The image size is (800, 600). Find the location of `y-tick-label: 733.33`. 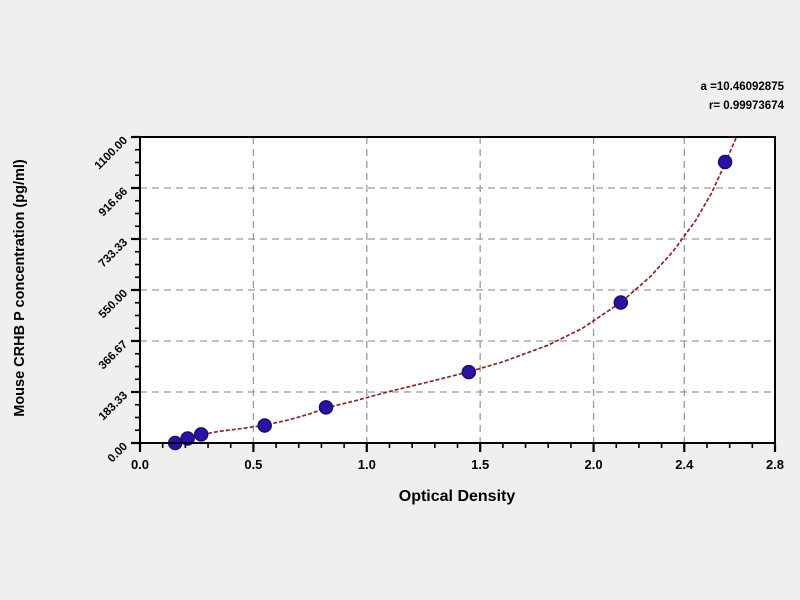

y-tick-label: 733.33 is located at coordinates (113, 253).